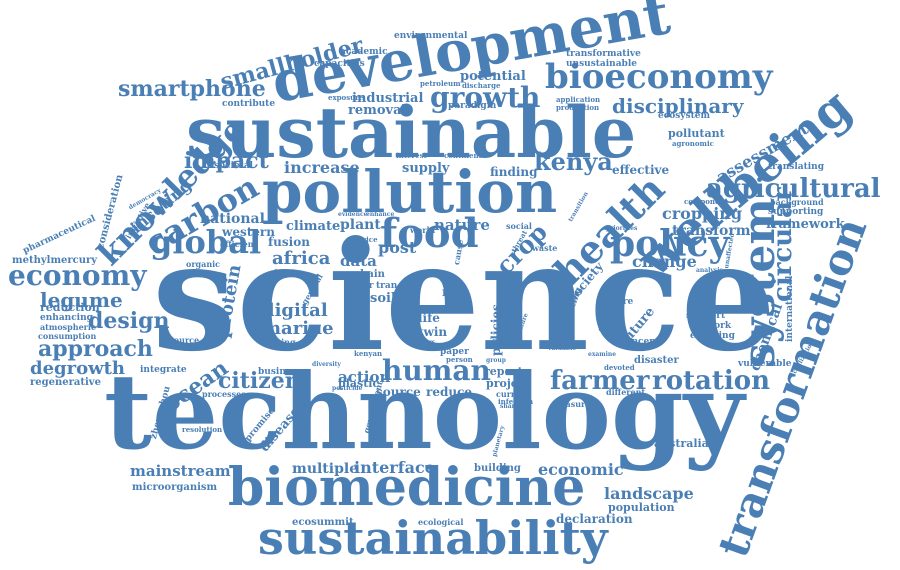 This screenshot has height=570, width=900. What do you see at coordinates (449, 392) in the screenshot?
I see `word-reduce: reduce` at bounding box center [449, 392].